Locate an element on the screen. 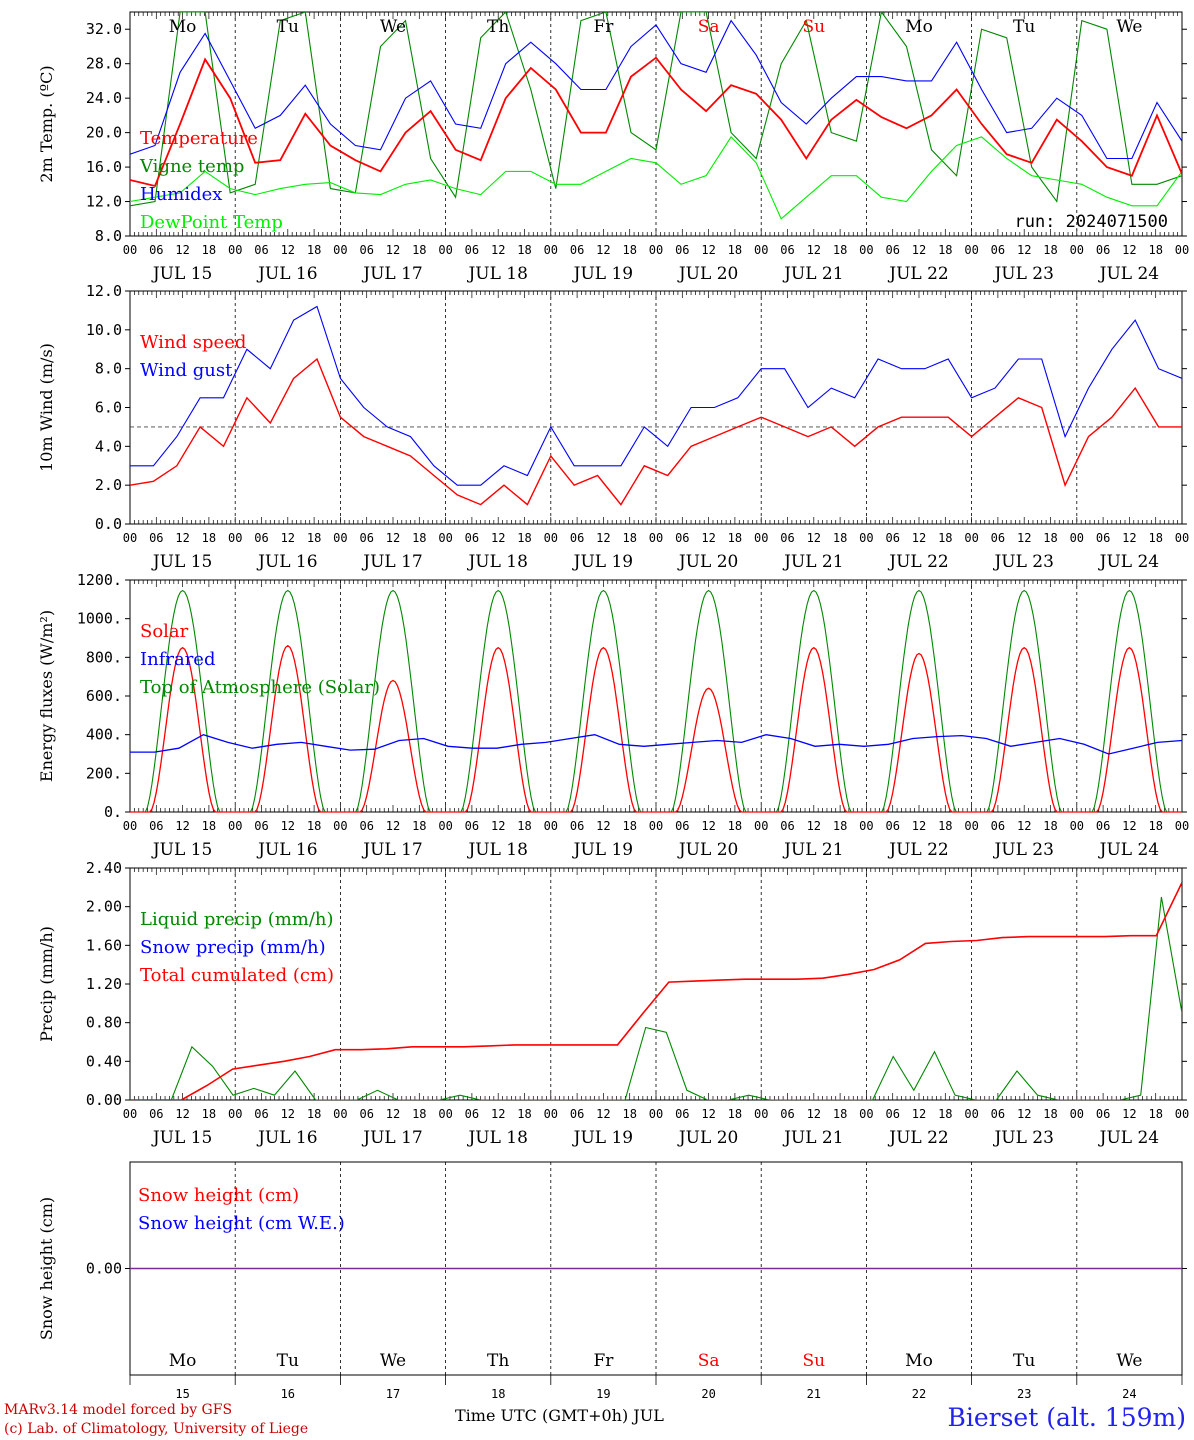 Image resolution: width=1194 pixels, height=1440 pixels. y-axis-title: Precip (mm/h) is located at coordinates (46, 984).